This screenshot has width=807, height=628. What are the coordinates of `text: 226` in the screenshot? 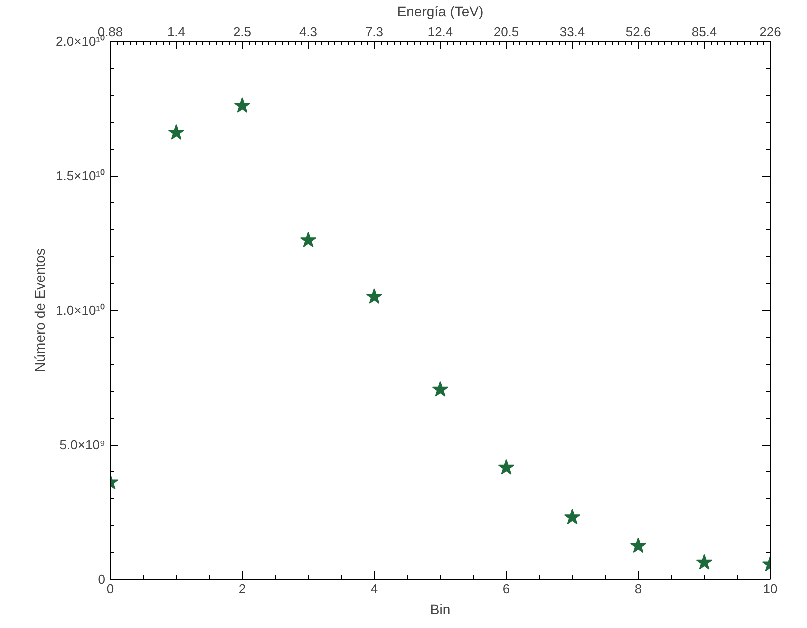 It's located at (771, 32).